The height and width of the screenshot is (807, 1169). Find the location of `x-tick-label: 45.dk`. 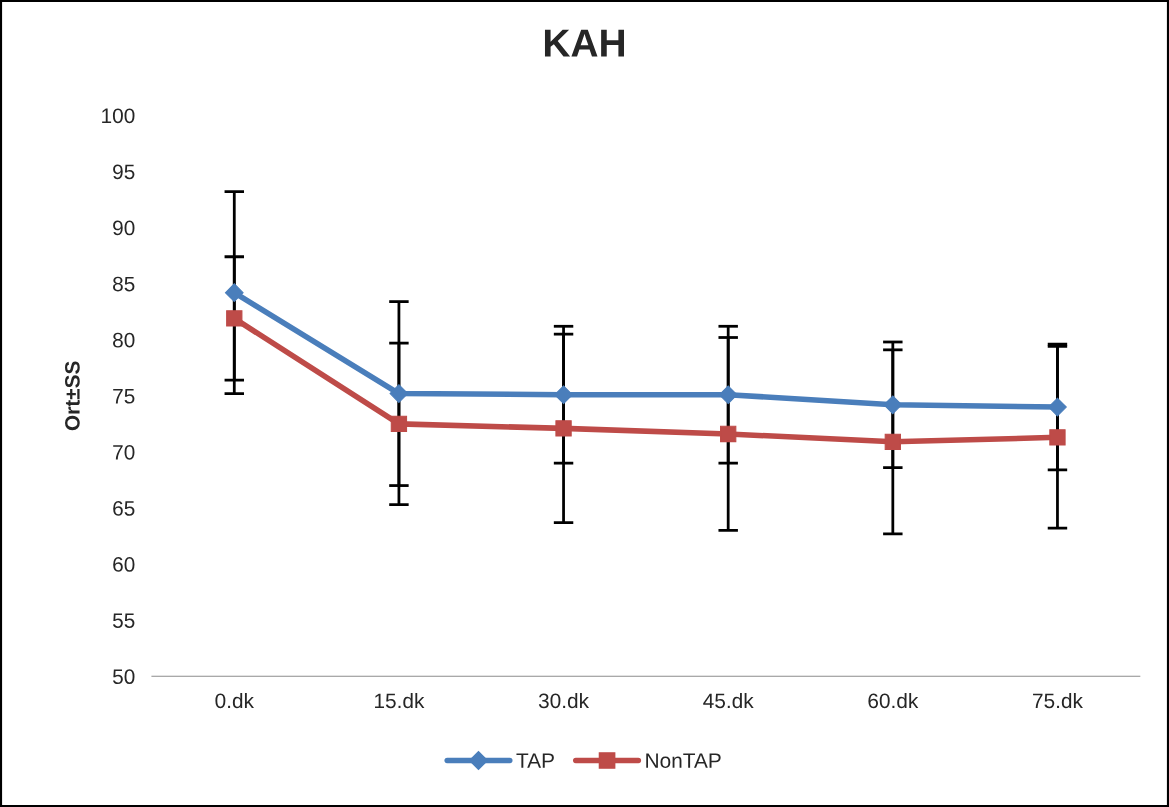

x-tick-label: 45.dk is located at coordinates (728, 700).